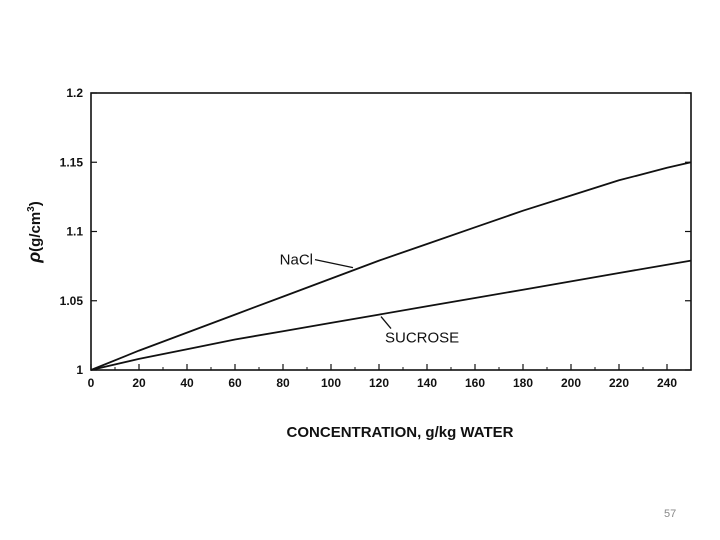 Image resolution: width=720 pixels, height=540 pixels. What do you see at coordinates (331, 383) in the screenshot?
I see `x-tick-label: 100` at bounding box center [331, 383].